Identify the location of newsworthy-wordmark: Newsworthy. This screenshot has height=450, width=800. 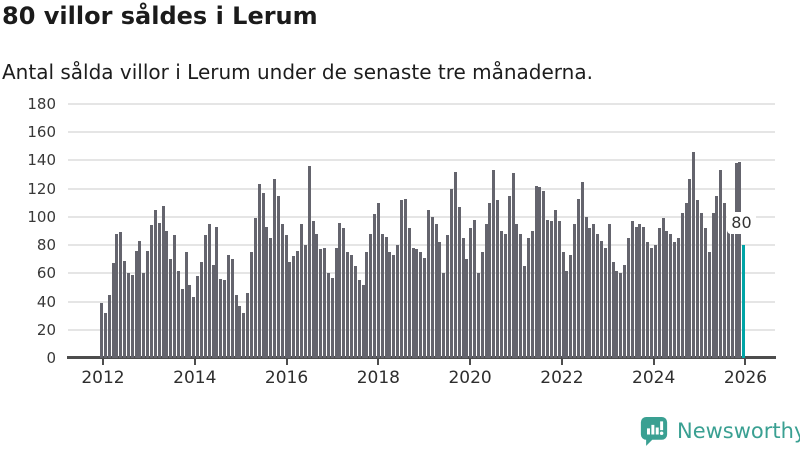
(738, 431).